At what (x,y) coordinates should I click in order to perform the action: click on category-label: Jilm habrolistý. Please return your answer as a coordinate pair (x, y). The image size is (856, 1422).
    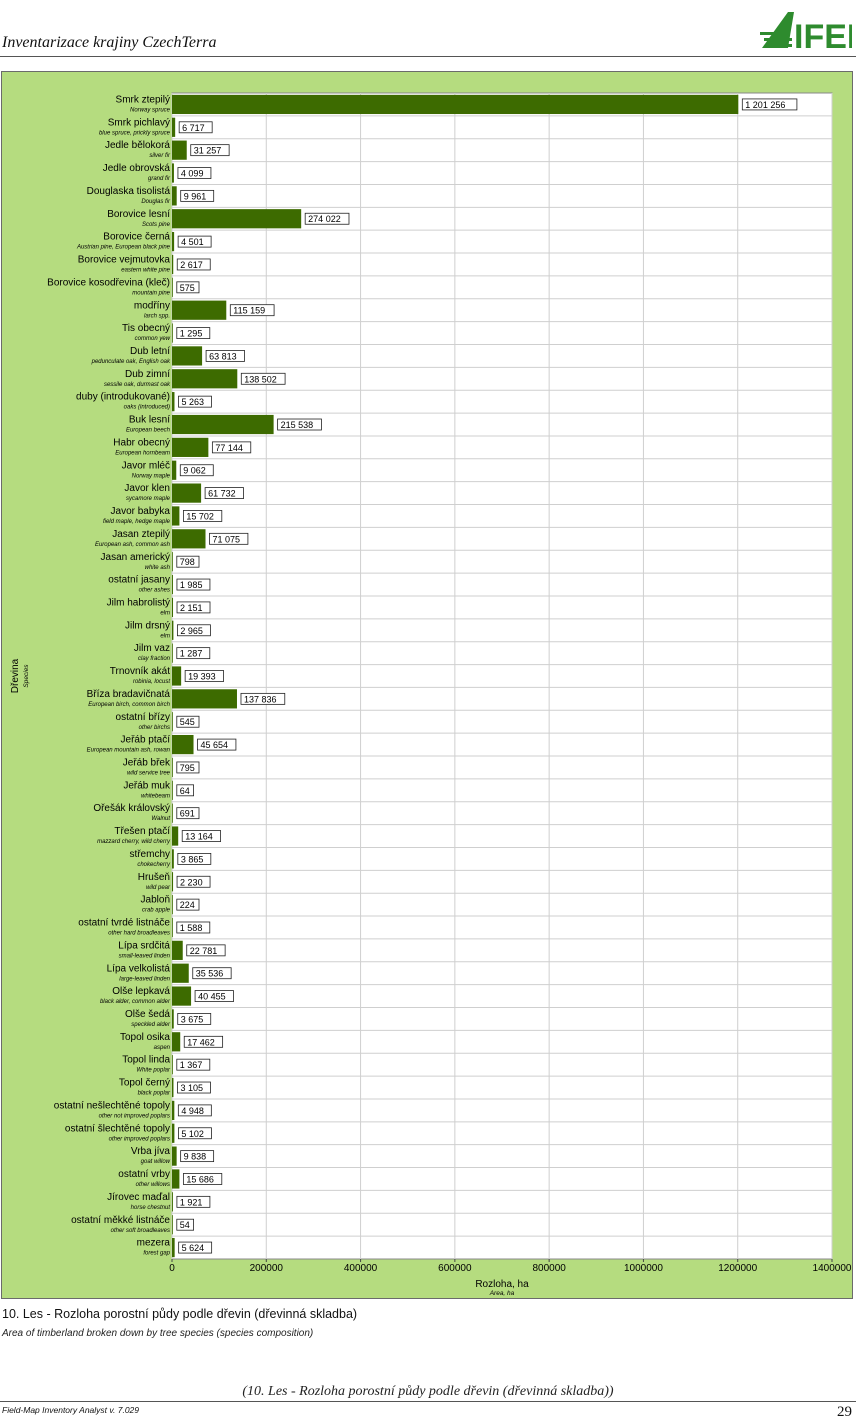
    Looking at the image, I should click on (138, 602).